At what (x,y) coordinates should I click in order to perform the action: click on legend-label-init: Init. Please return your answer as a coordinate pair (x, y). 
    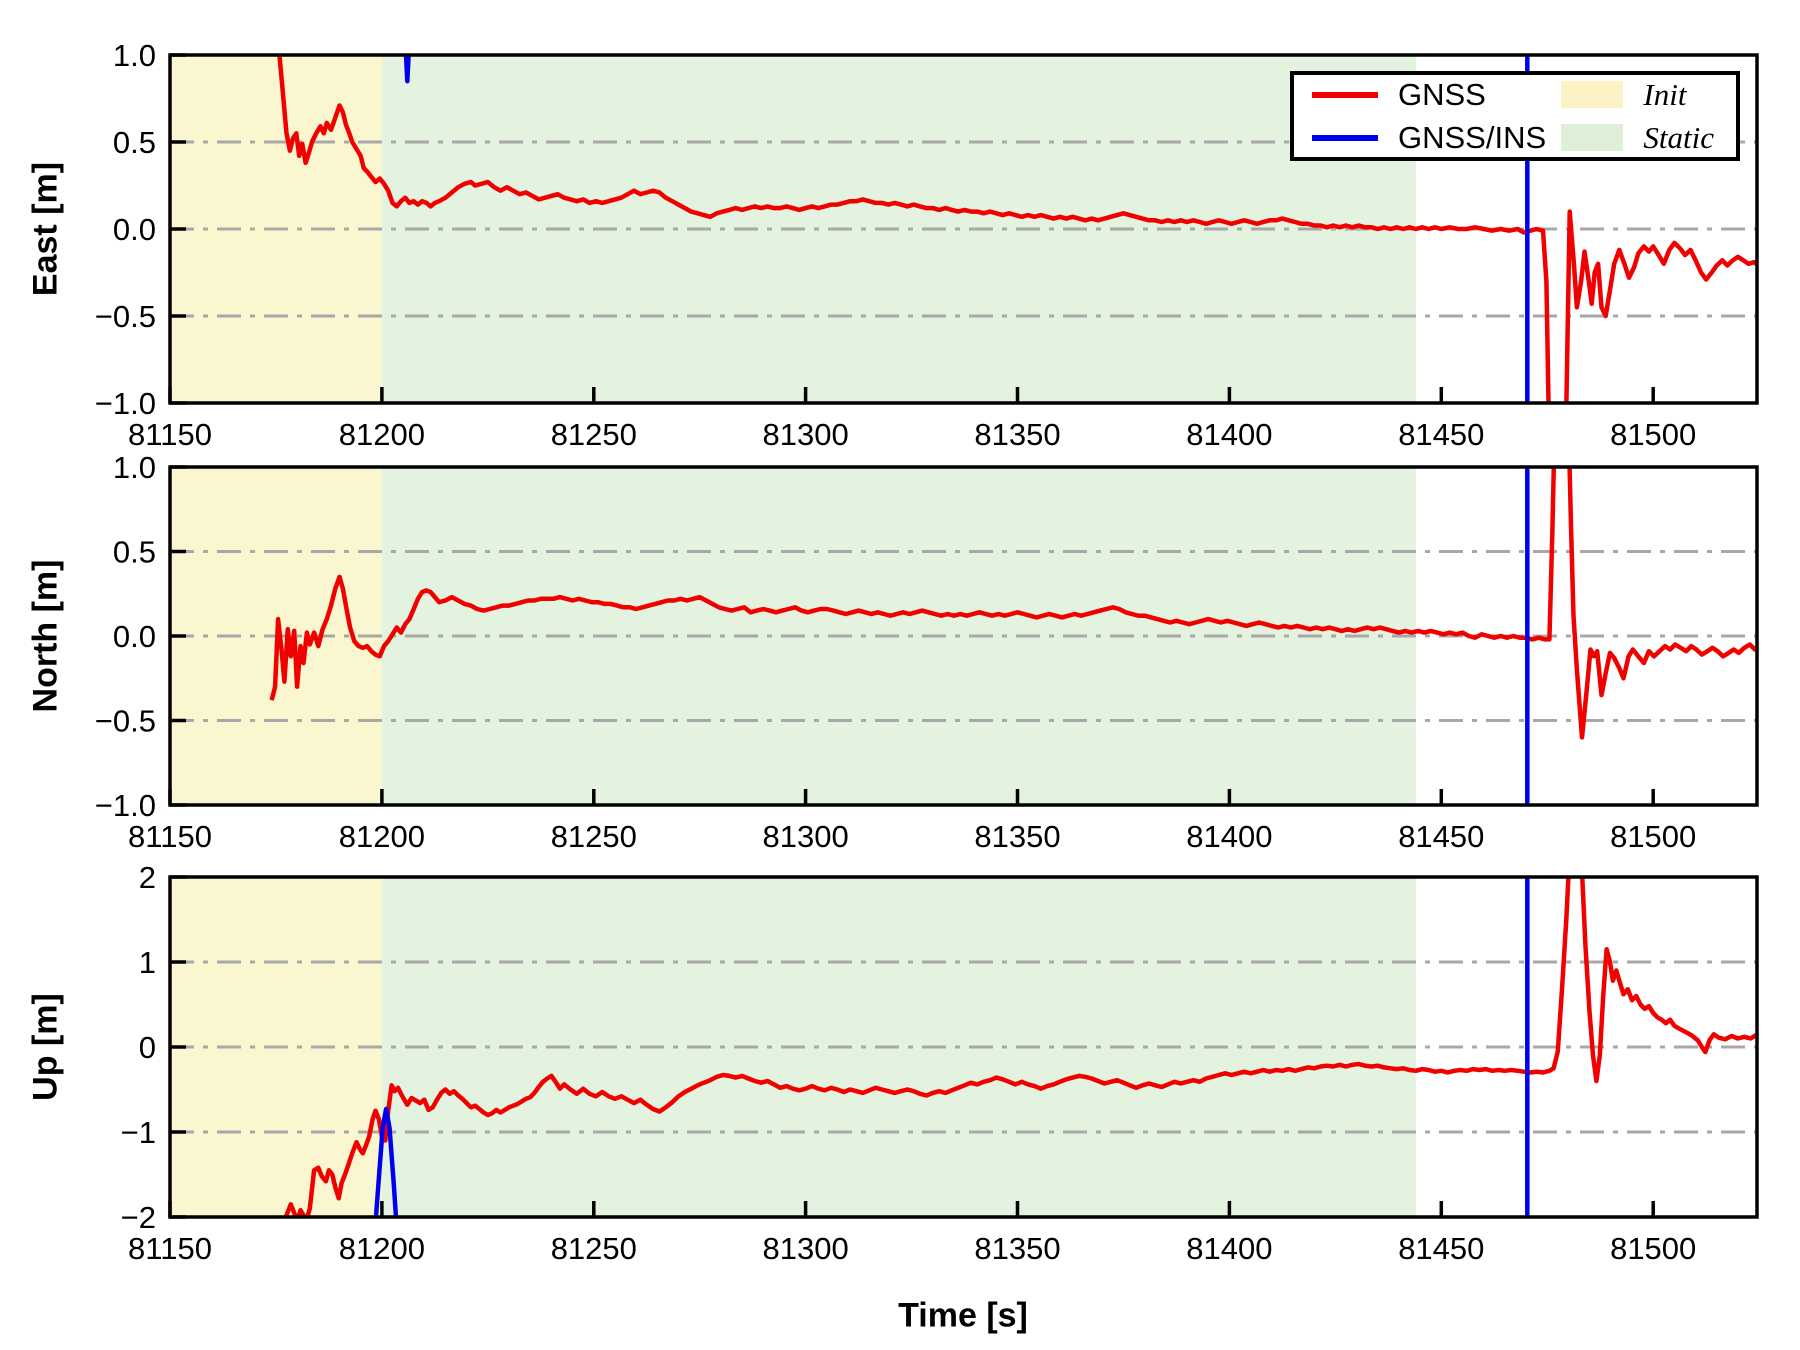
    Looking at the image, I should click on (1665, 94).